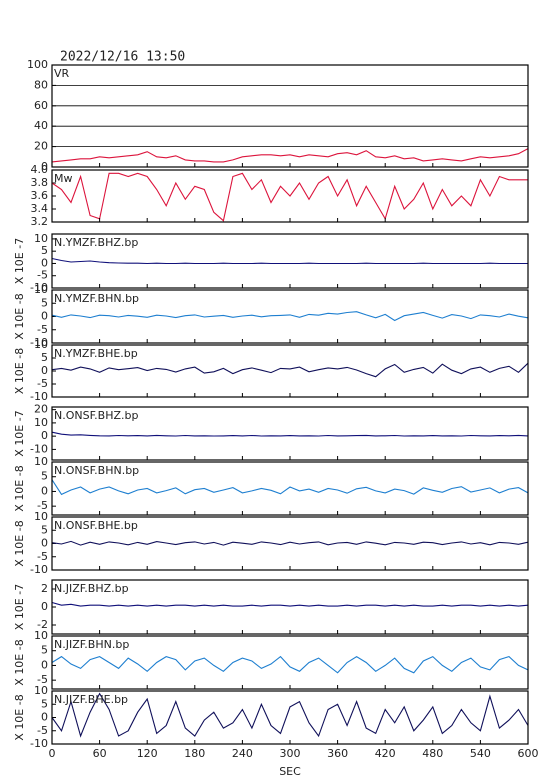  Describe the element at coordinates (194, 753) in the screenshot. I see `x-tick-label: 180` at that location.